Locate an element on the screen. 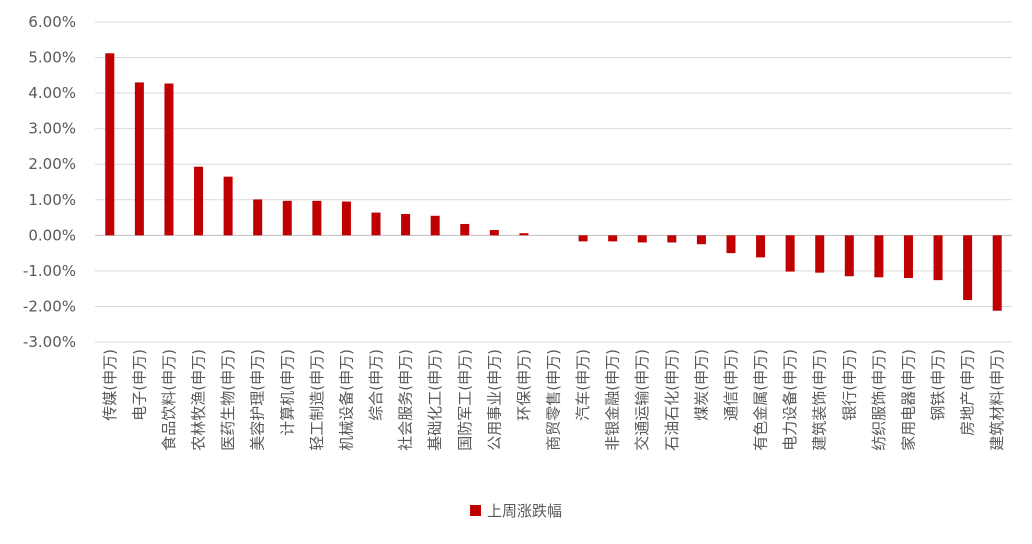 This screenshot has width=1032, height=544. x-tick-label: 农林牧渔(申万) is located at coordinates (199, 400).